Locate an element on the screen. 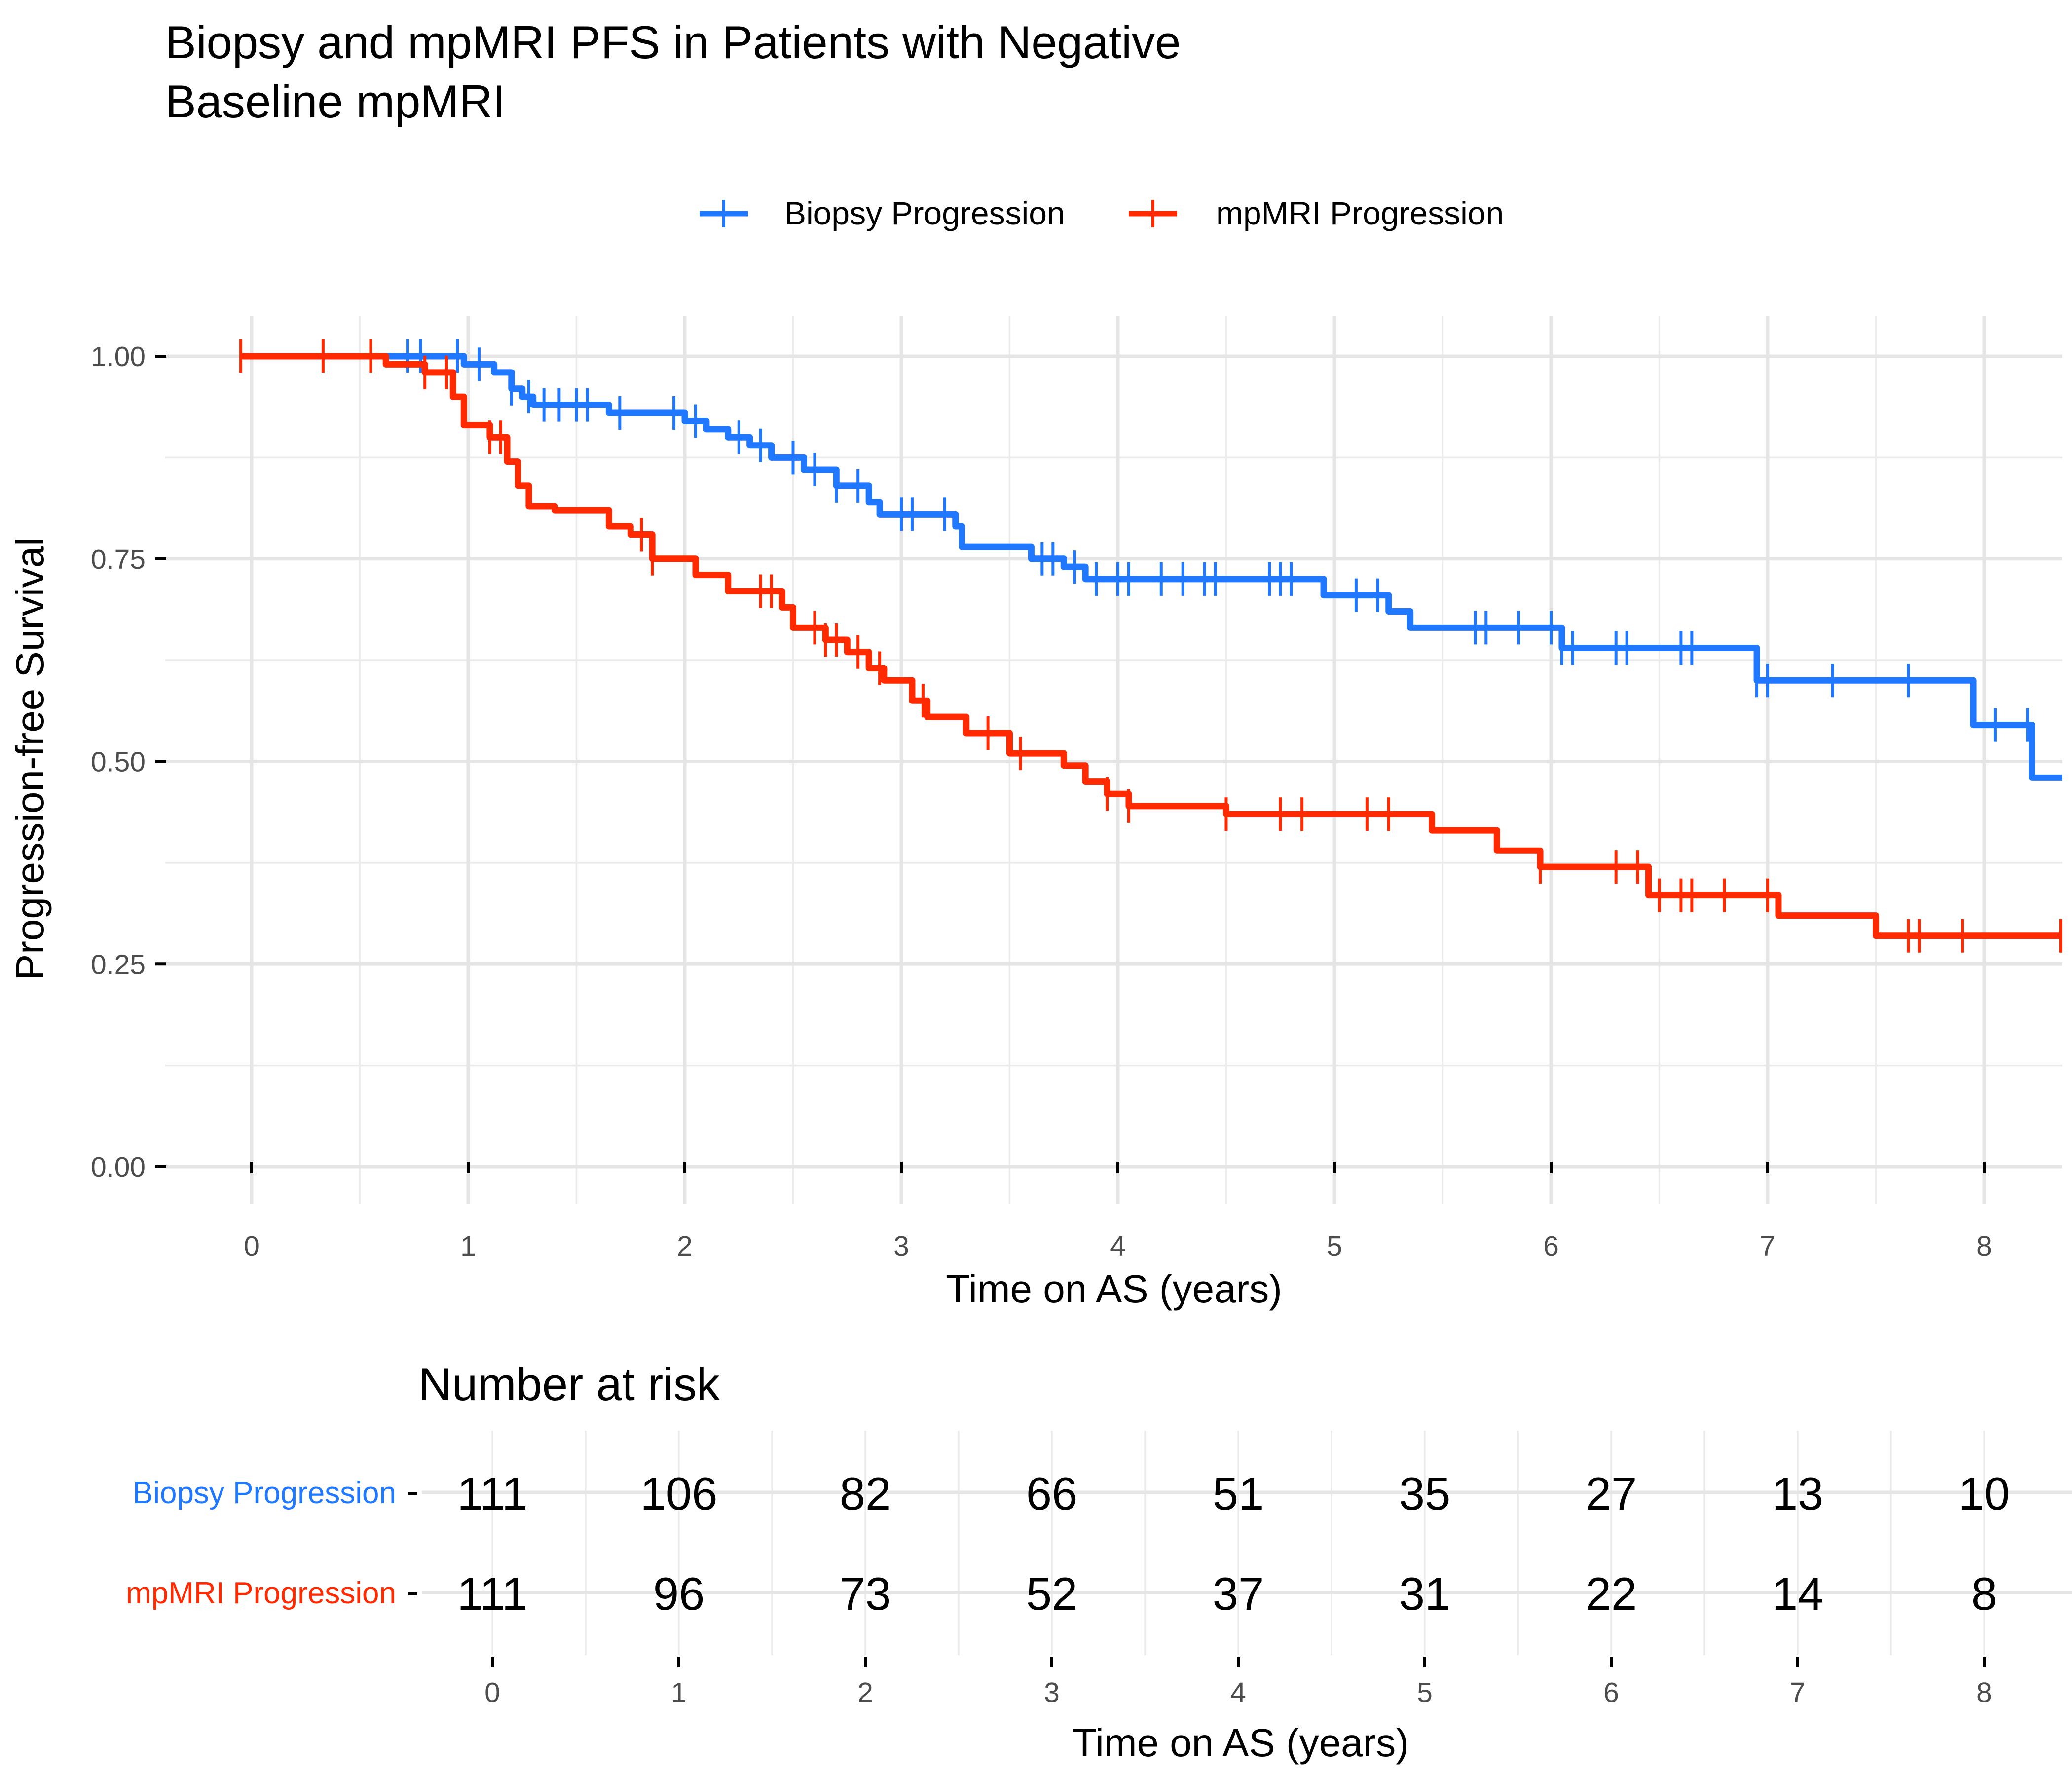 Image resolution: width=2072 pixels, height=1776 pixels. risk-x-tick-label: 0 is located at coordinates (492, 1692).